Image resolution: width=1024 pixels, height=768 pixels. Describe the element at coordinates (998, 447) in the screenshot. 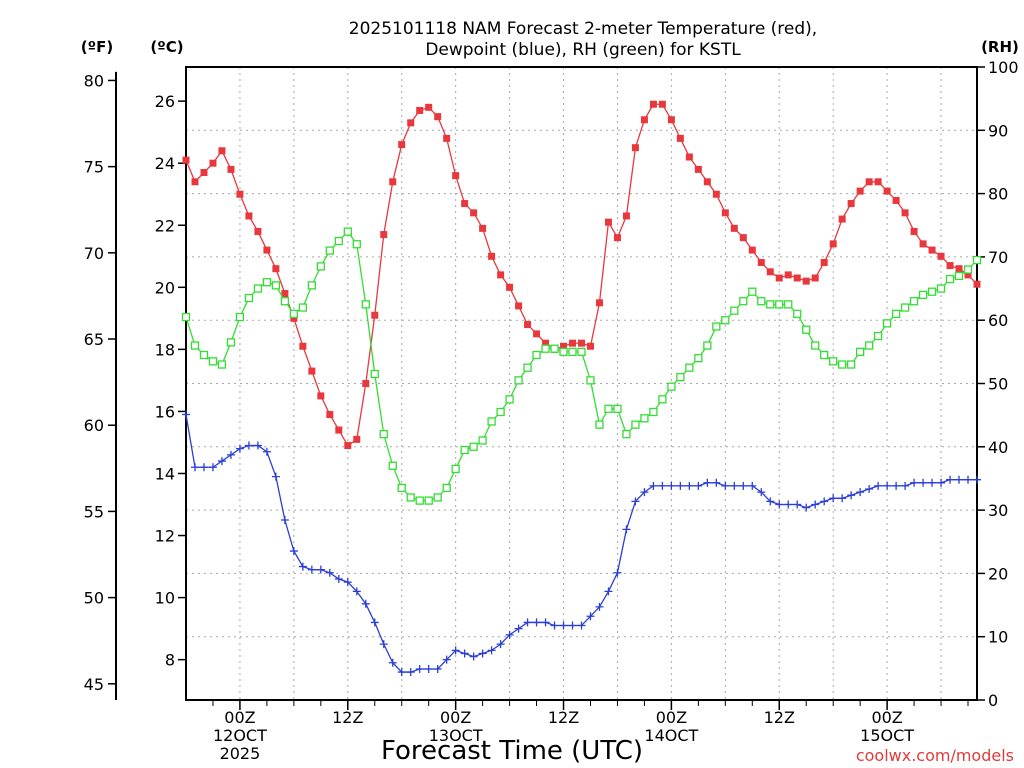

I see `rh-tick-label: 40` at that location.